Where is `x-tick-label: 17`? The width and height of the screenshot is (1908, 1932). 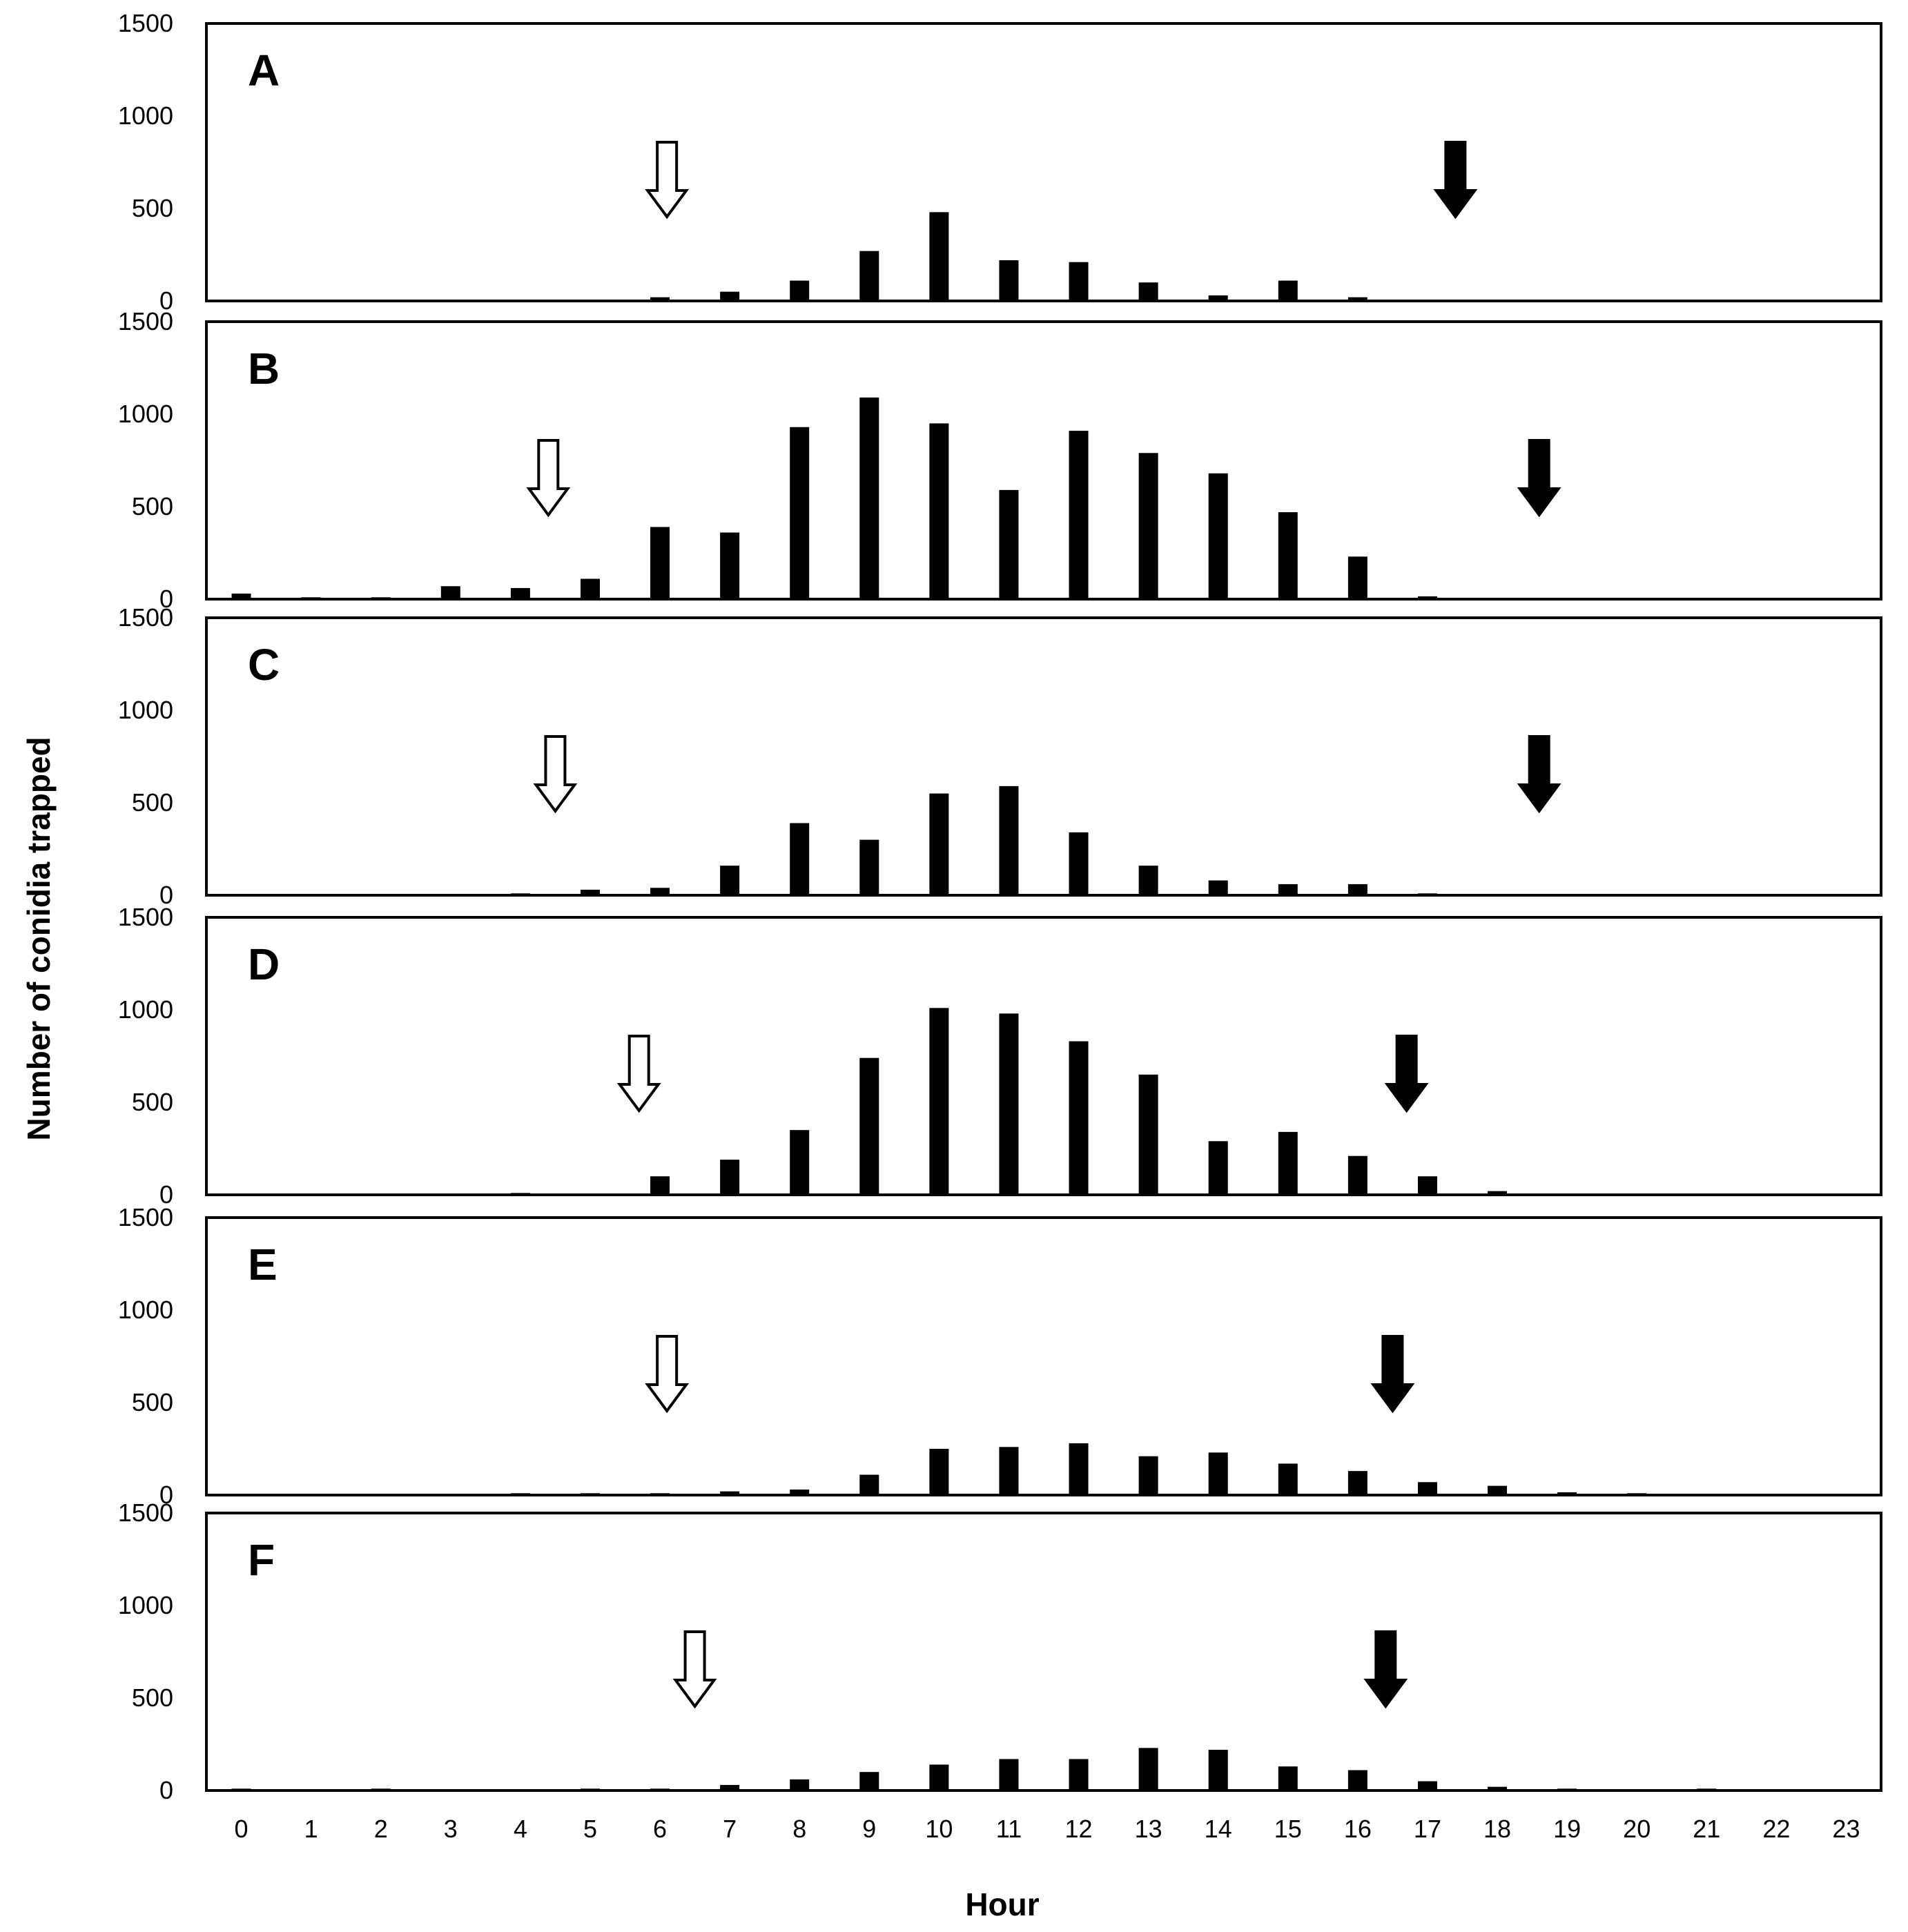 x-tick-label: 17 is located at coordinates (1427, 1829).